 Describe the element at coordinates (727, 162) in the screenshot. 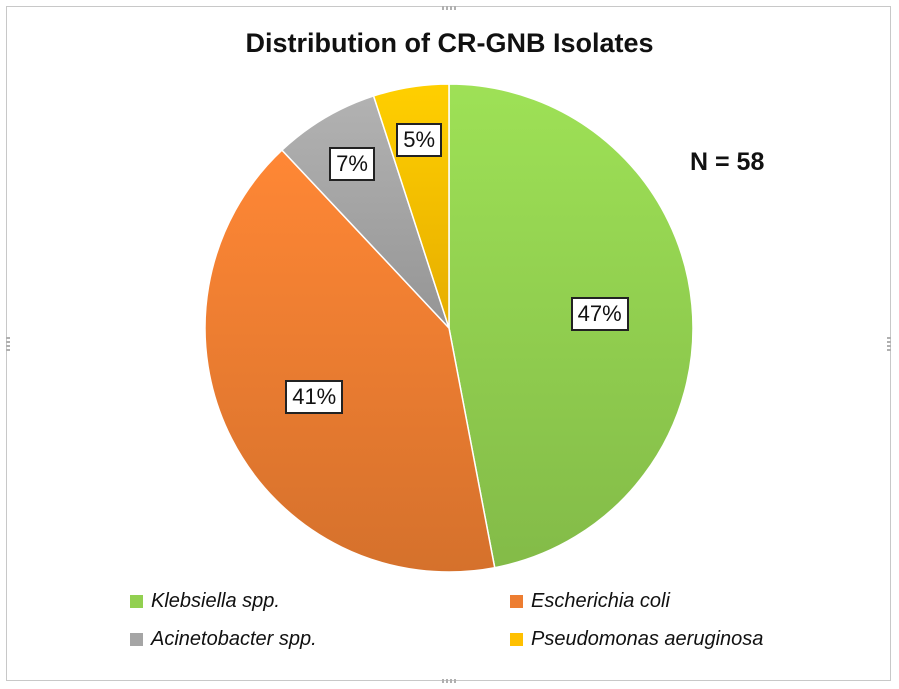

I see `sample-size-annotation: N = 58` at that location.